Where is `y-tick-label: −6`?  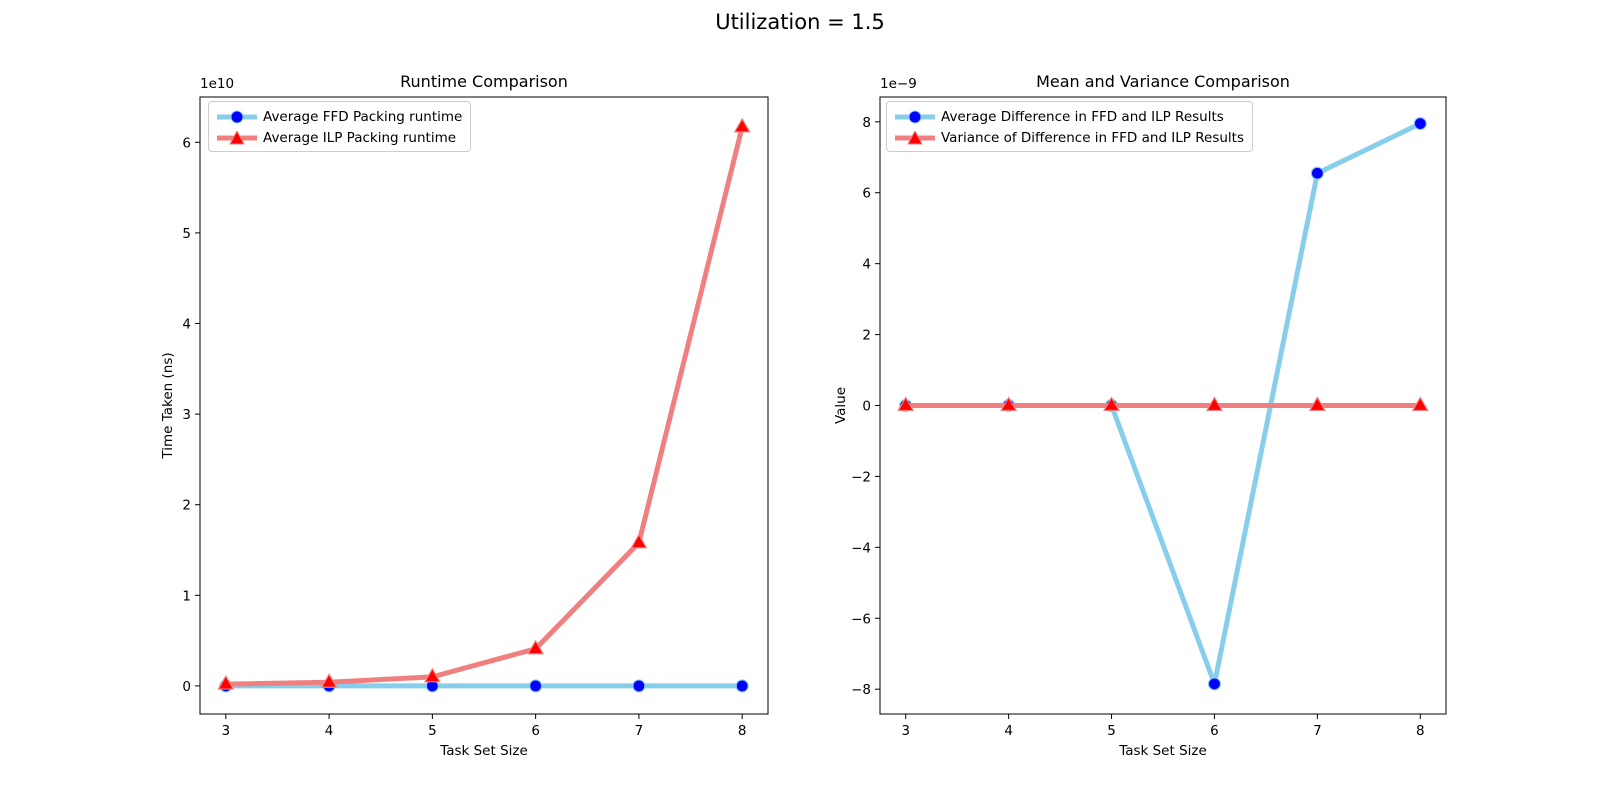
y-tick-label: −6 is located at coordinates (861, 619).